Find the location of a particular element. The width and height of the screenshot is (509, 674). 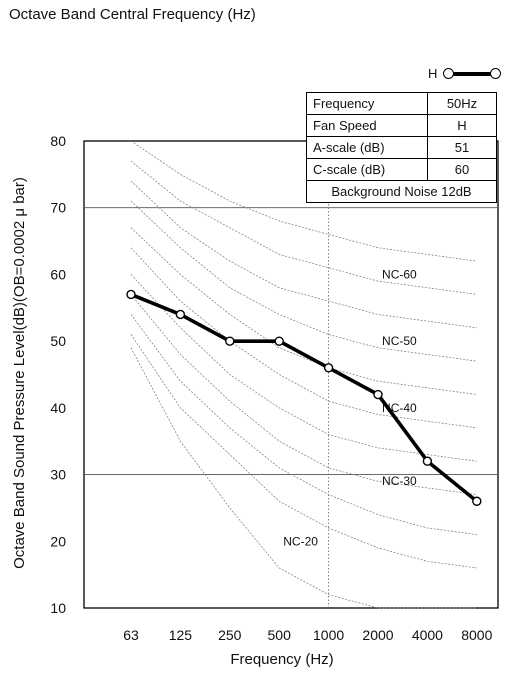

page-title: Octave Band Central Frequency (Hz) is located at coordinates (132, 14).